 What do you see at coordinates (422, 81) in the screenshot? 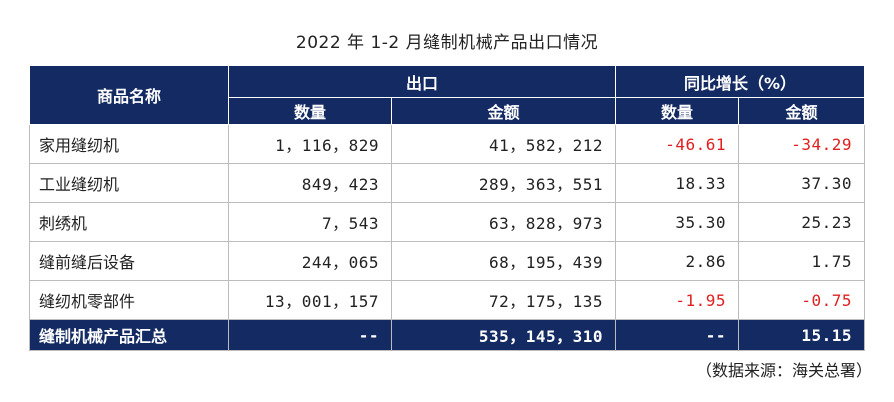
I see `header-export: 出口` at bounding box center [422, 81].